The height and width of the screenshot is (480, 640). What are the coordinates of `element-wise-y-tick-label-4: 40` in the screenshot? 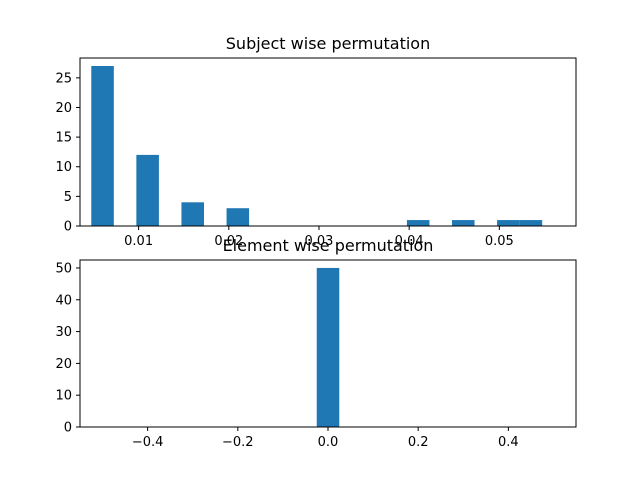 It's located at (63, 300).